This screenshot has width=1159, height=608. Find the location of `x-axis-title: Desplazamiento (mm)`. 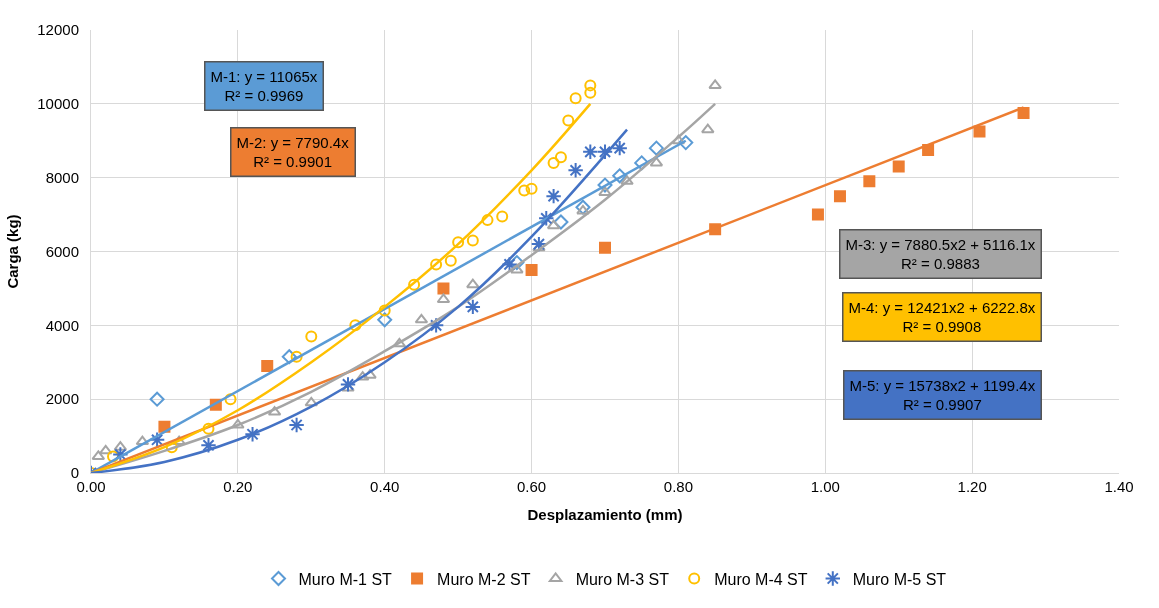

x-axis-title: Desplazamiento (mm) is located at coordinates (605, 514).